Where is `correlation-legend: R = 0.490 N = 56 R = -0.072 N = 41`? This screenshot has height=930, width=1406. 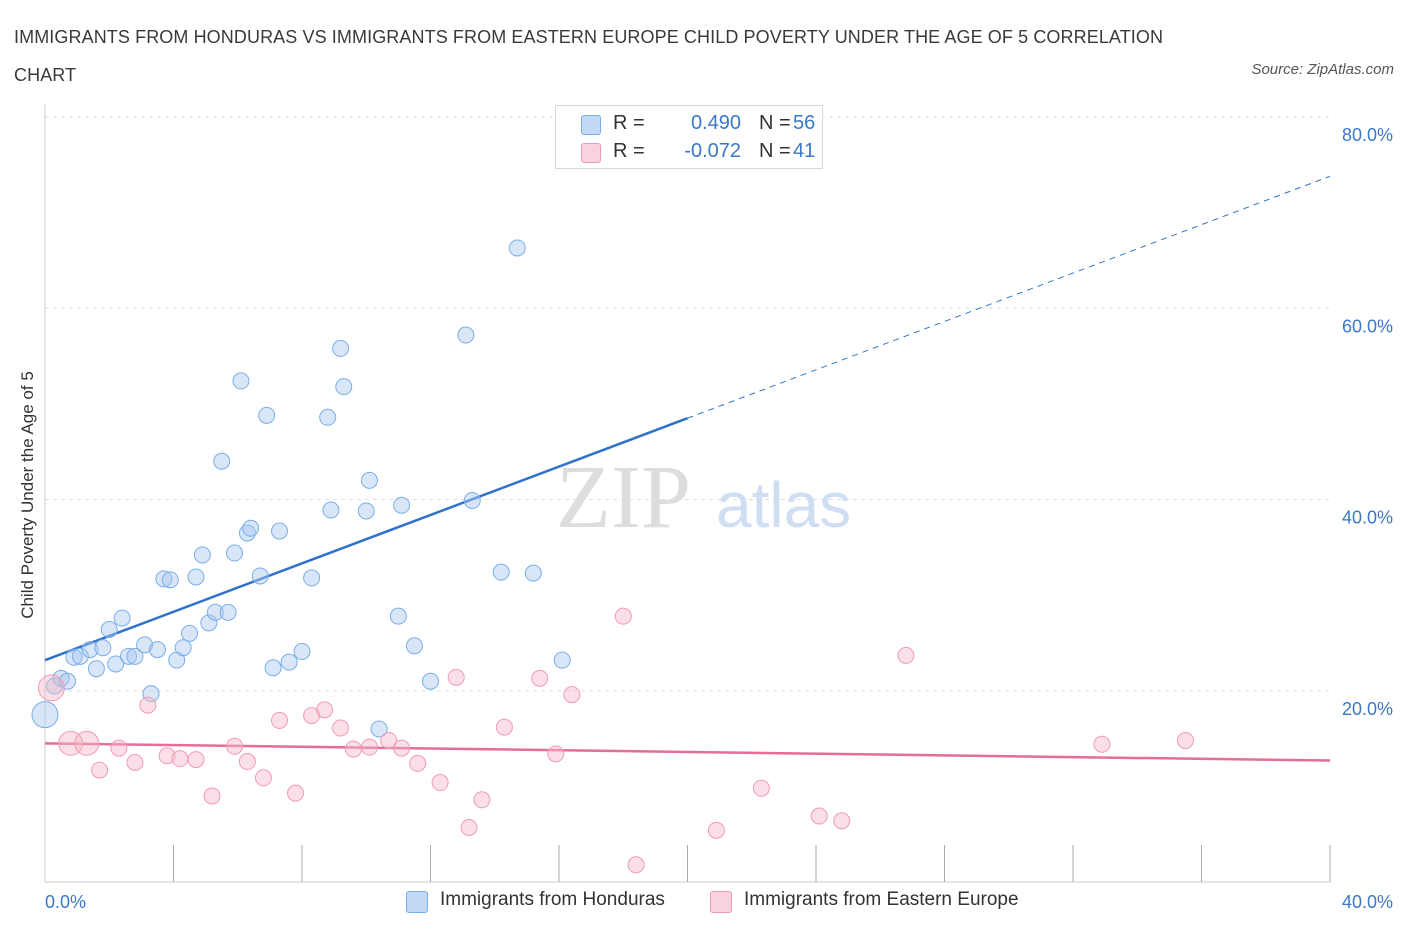 correlation-legend: R = 0.490 N = 56 R = -0.072 N = 41 is located at coordinates (689, 137).